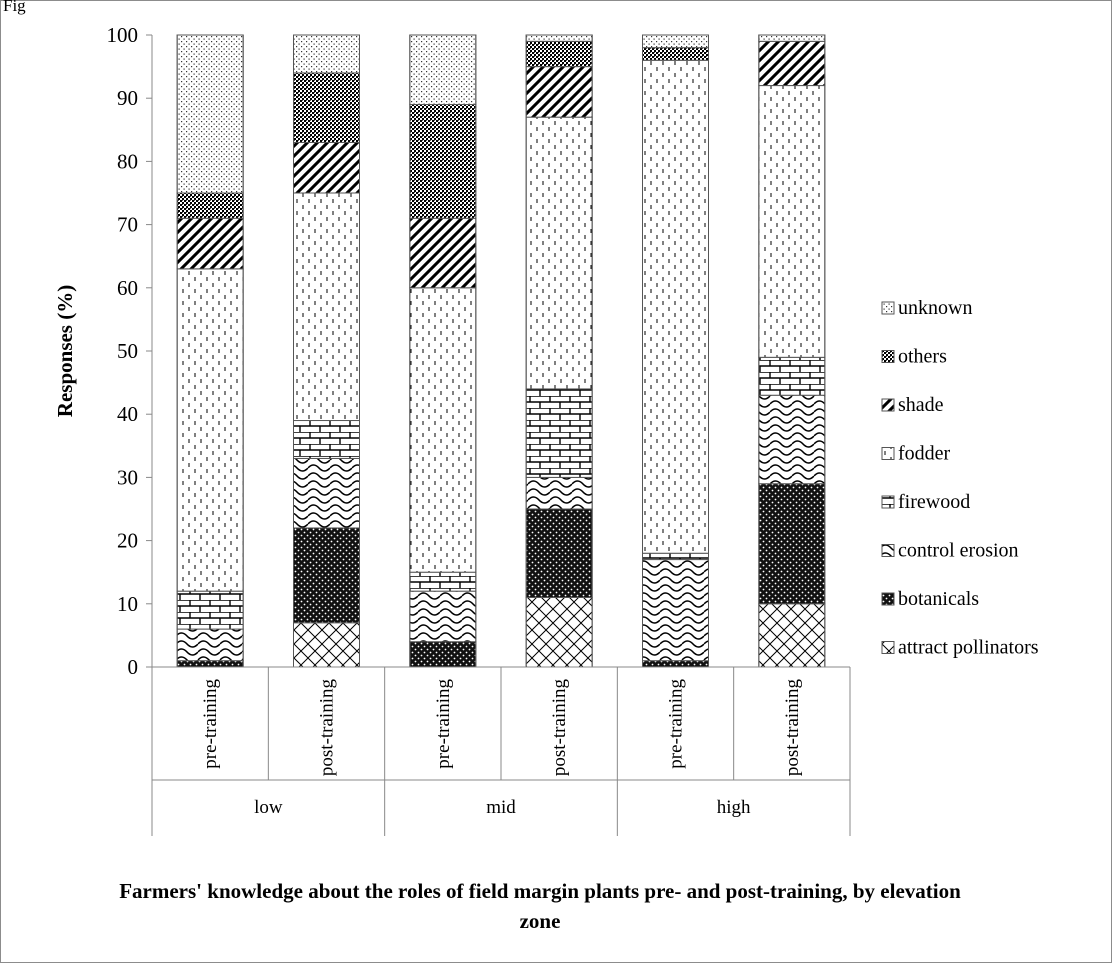  What do you see at coordinates (127, 288) in the screenshot?
I see `y-tick-label: 60` at bounding box center [127, 288].